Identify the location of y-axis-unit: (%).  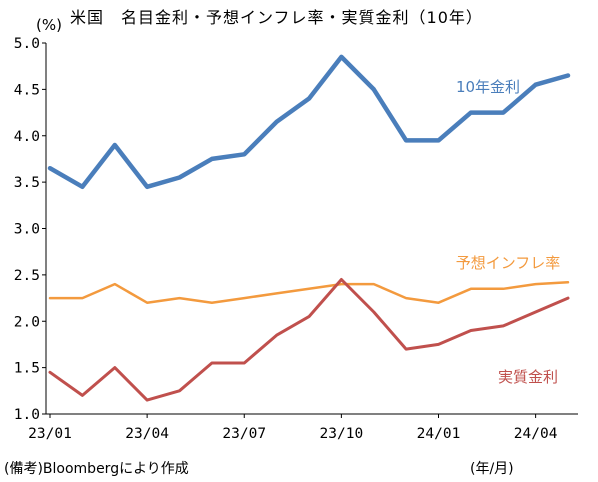
(49, 25).